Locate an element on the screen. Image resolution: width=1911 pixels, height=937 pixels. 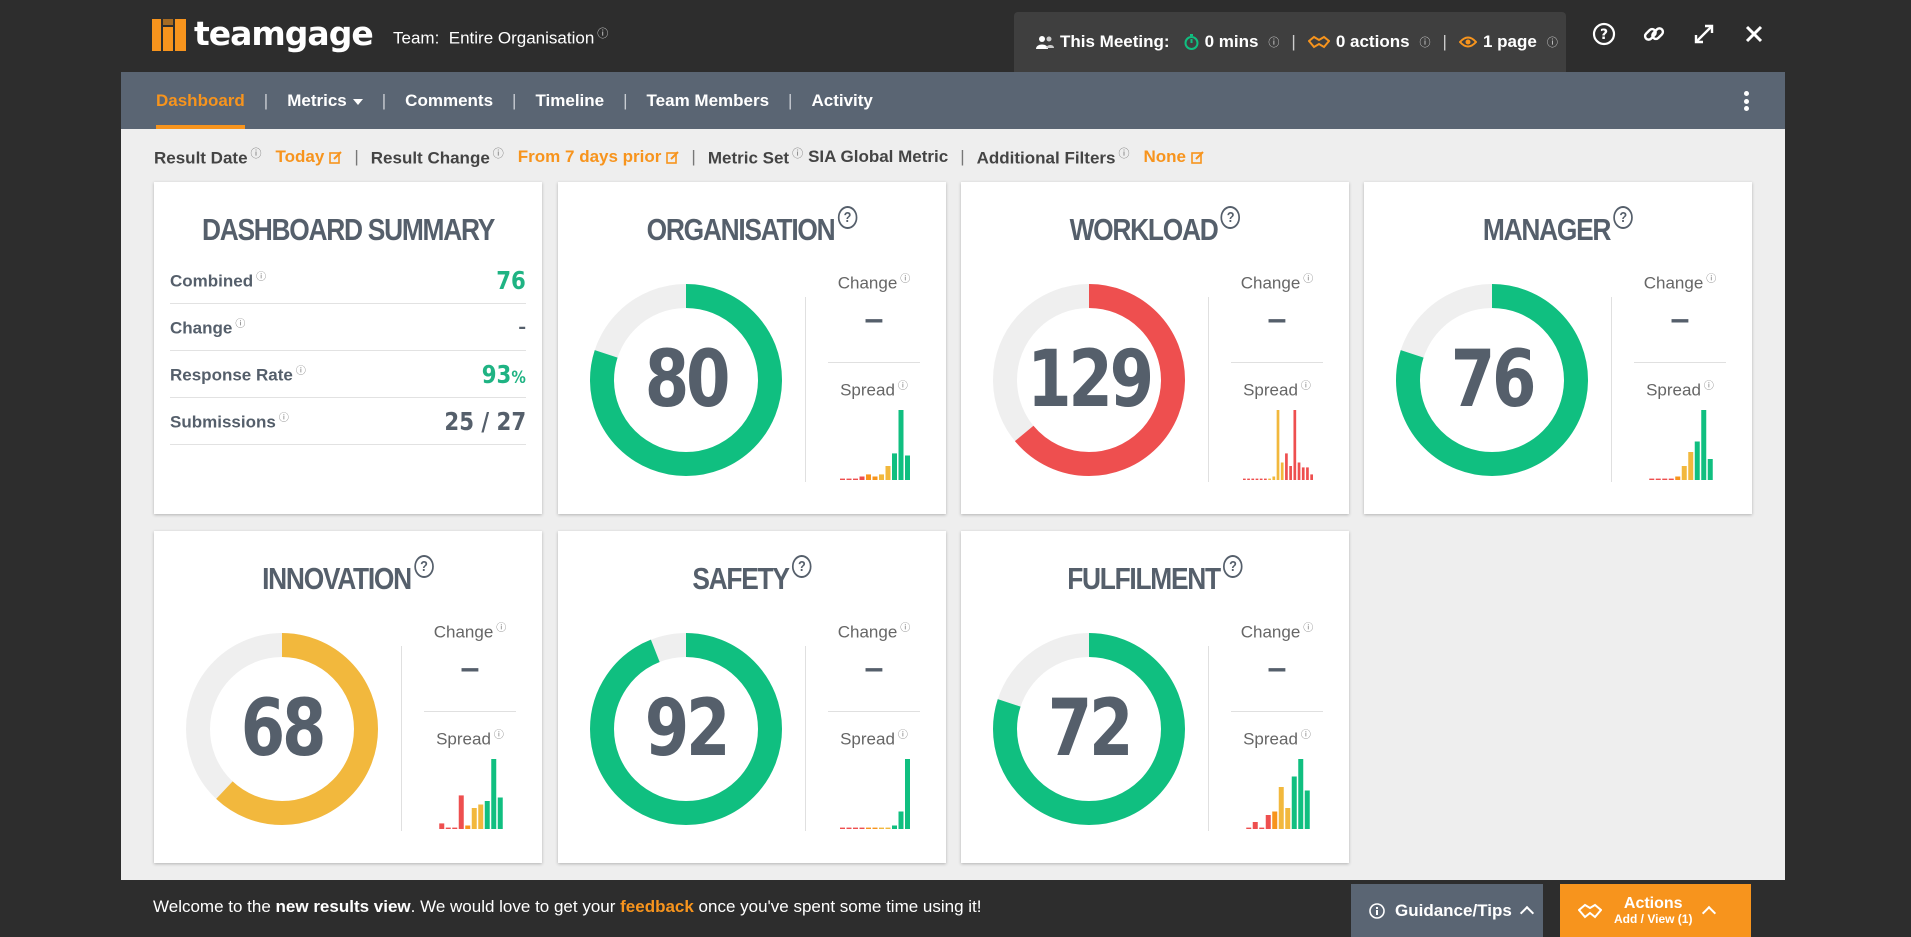
metric-card-safety: SAFETY? 92 Change ⓘ – Spread ⓘ is located at coordinates (752, 697).